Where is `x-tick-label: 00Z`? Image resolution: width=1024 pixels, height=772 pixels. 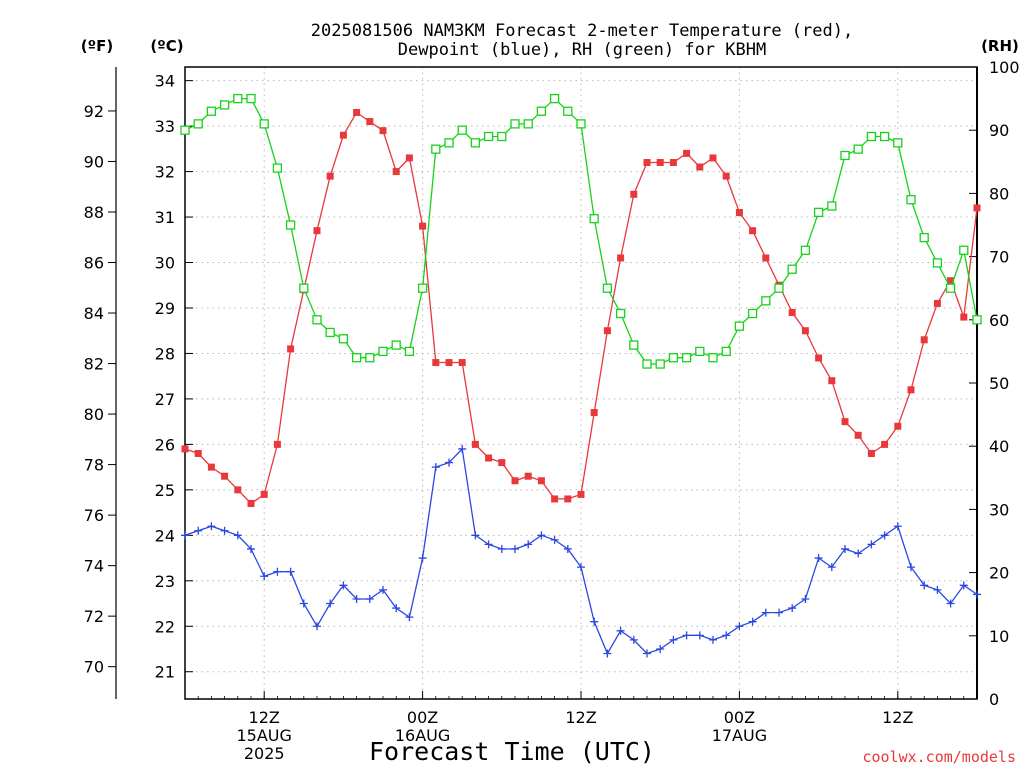 x-tick-label: 00Z is located at coordinates (422, 717).